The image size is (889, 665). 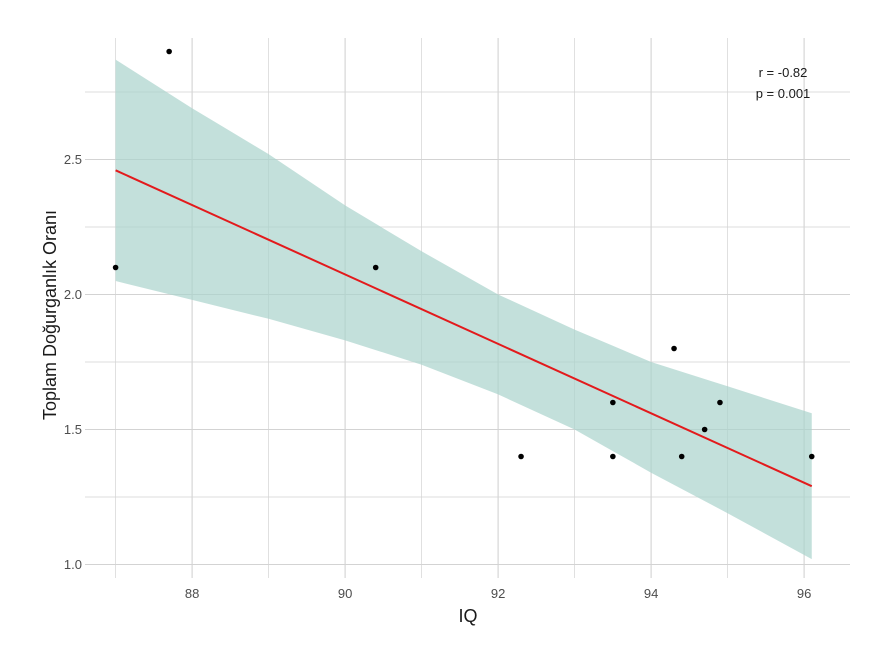 What do you see at coordinates (73, 429) in the screenshot?
I see `y-tick-label: 1.5` at bounding box center [73, 429].